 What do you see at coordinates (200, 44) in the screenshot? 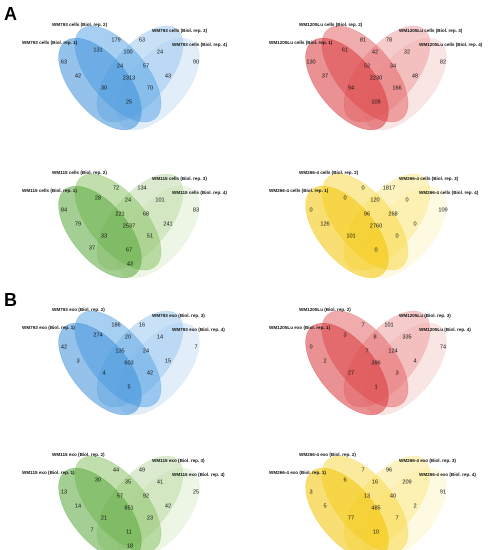
I see `set-label-rep-4: WM793 cells (Biol. rep. 4)` at bounding box center [200, 44].